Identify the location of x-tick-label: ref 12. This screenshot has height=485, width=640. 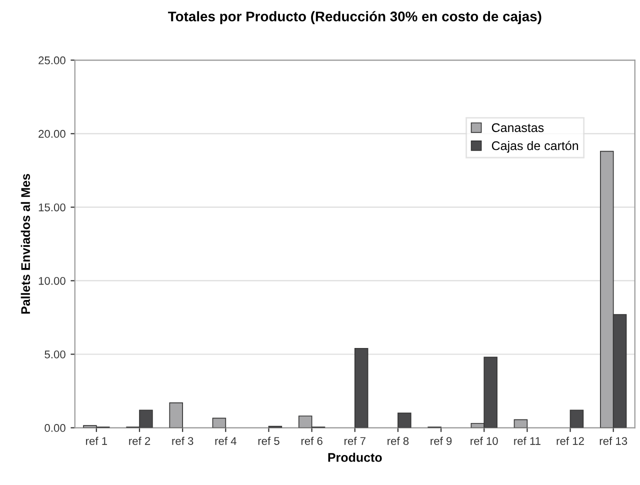
(570, 440).